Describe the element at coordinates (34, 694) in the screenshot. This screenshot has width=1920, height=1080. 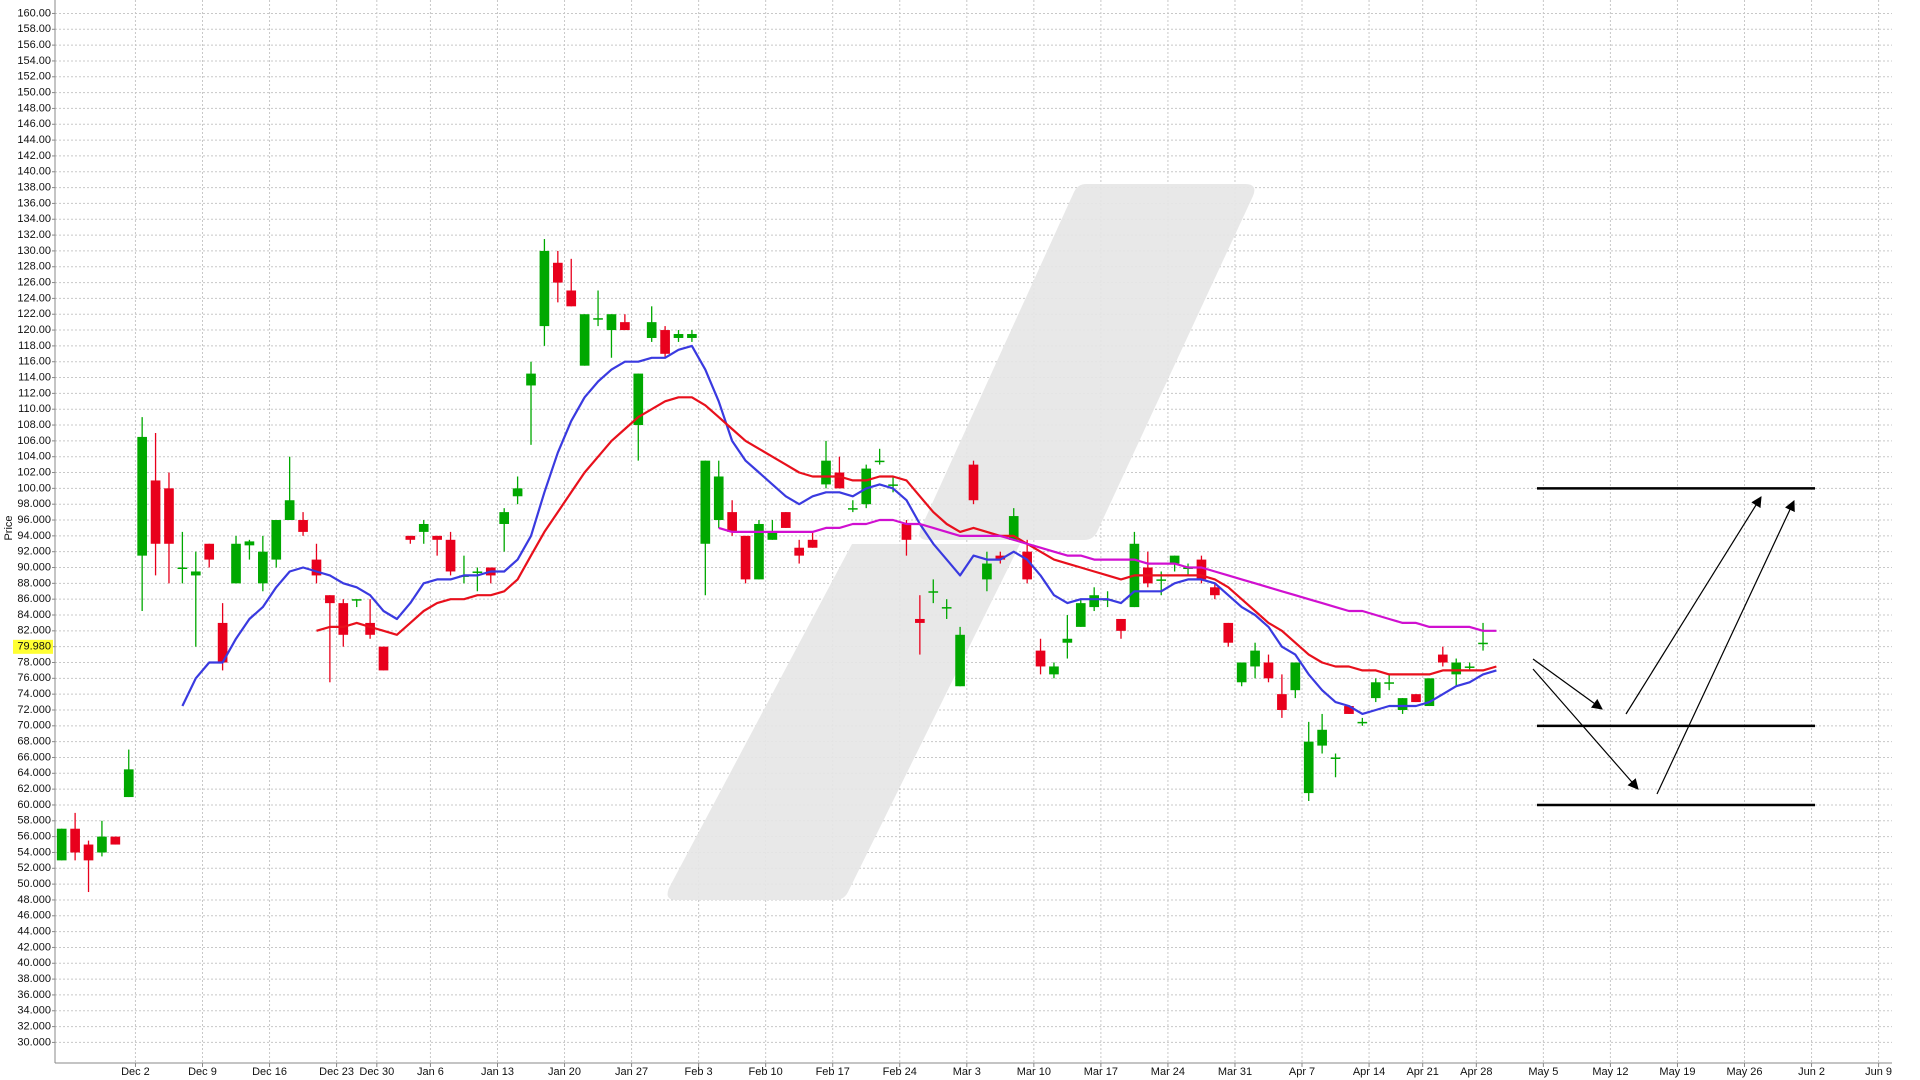
I see `y-tick-label: 74.000` at that location.